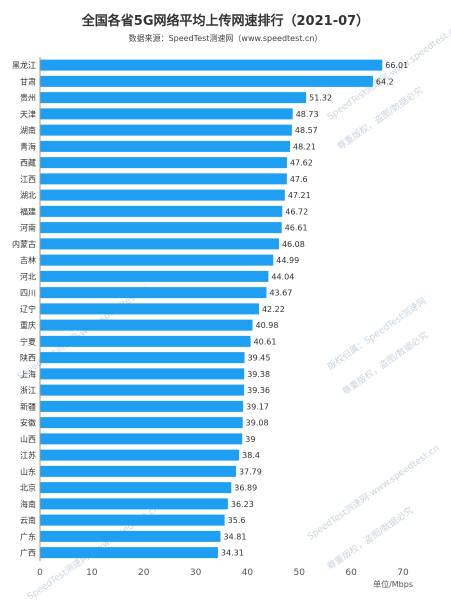 The width and height of the screenshot is (451, 605). Describe the element at coordinates (223, 573) in the screenshot. I see `x-axis: 0 10 20 30 40 50 60 70` at that location.